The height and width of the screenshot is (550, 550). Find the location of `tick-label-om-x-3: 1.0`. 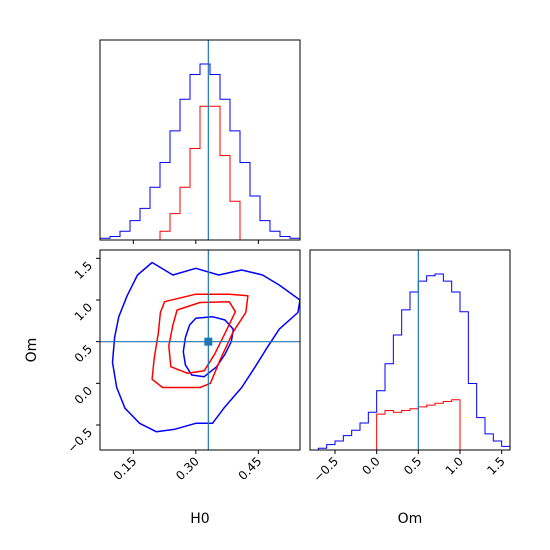

tick-label-om-x-3: 1.0 is located at coordinates (454, 465).